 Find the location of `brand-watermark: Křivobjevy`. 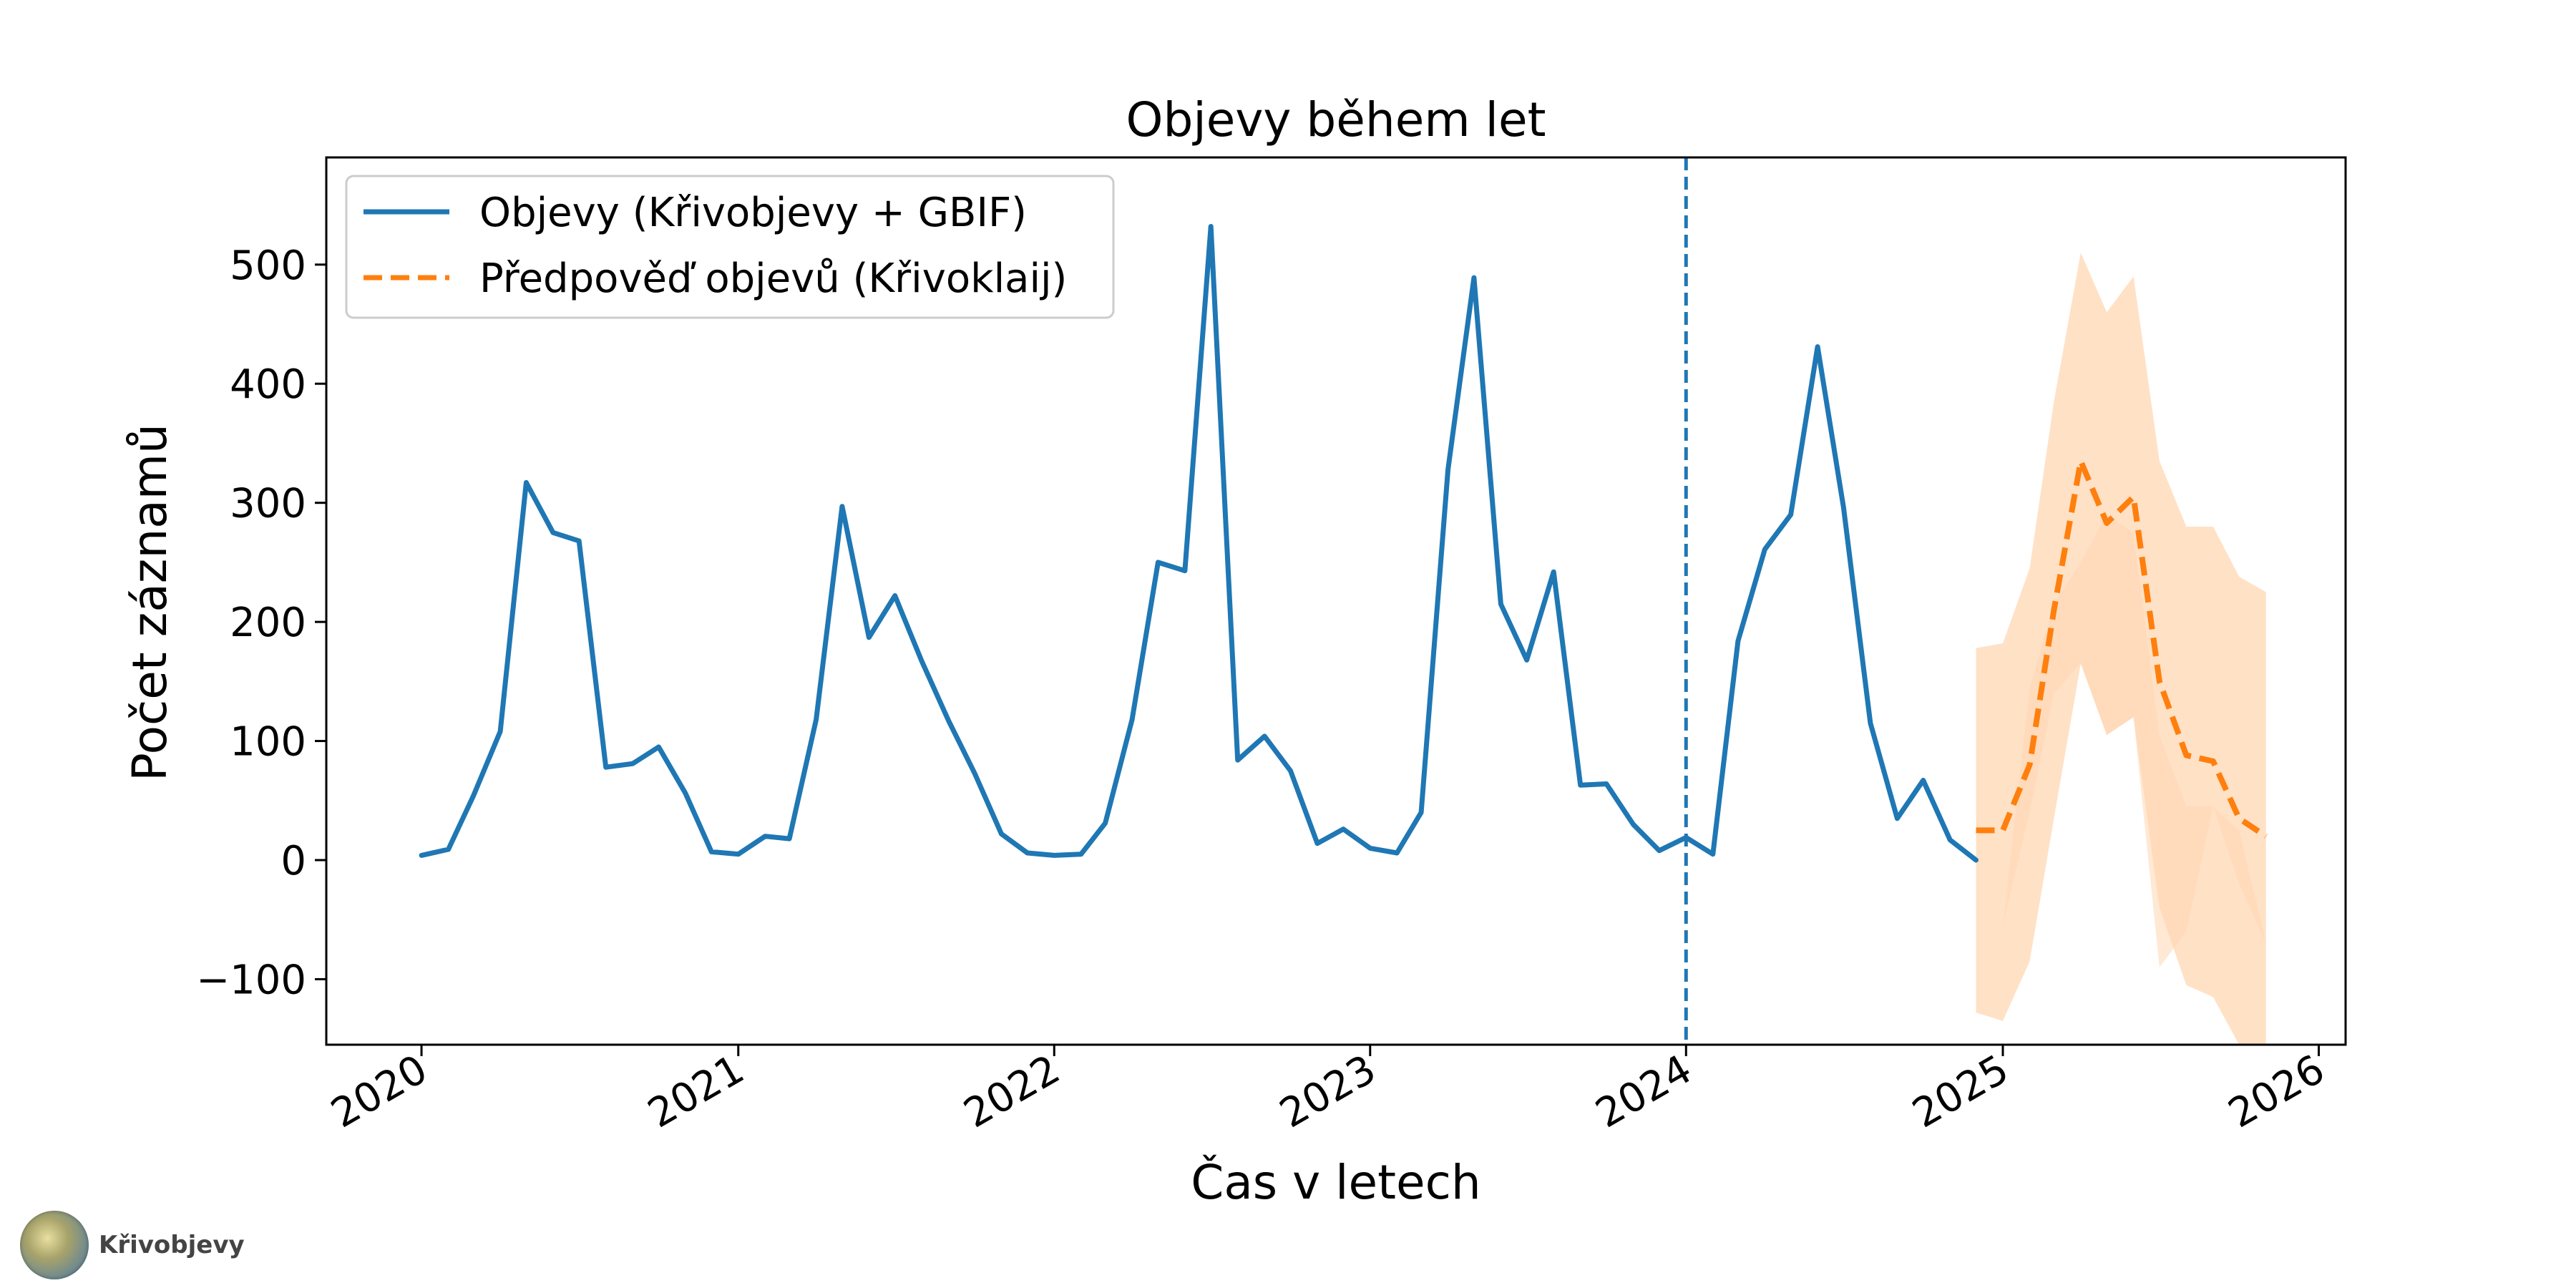

brand-watermark: Křivobjevy is located at coordinates (132, 1245).